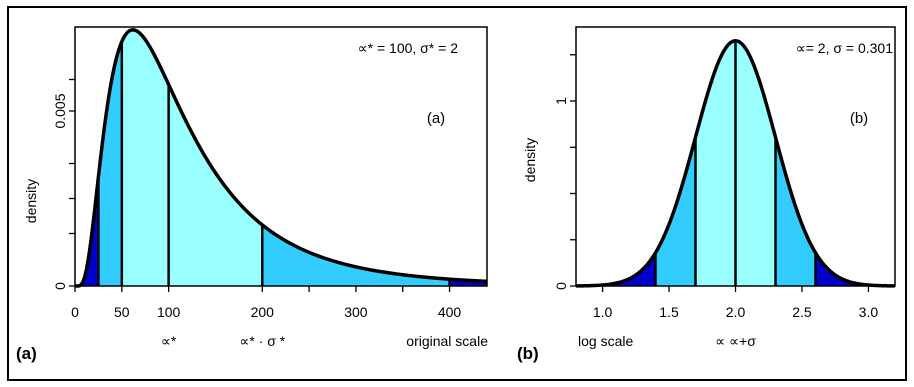 This screenshot has width=914, height=387. What do you see at coordinates (263, 312) in the screenshot?
I see `x-tick-label-3: 200` at bounding box center [263, 312].